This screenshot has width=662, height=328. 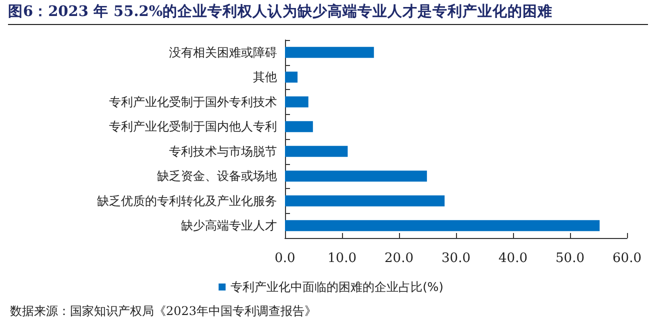 What do you see at coordinates (328, 13) in the screenshot?
I see `chart-title: 图6：2023 年 55.2%的企业专利权人认为缺少高端专业人才是专利产业化的困难` at bounding box center [328, 13].